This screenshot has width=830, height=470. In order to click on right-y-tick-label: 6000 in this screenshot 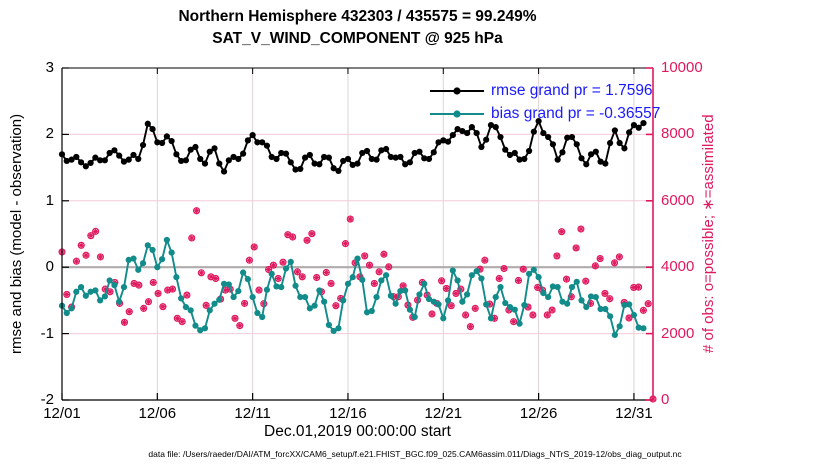, I will do `click(678, 200)`.